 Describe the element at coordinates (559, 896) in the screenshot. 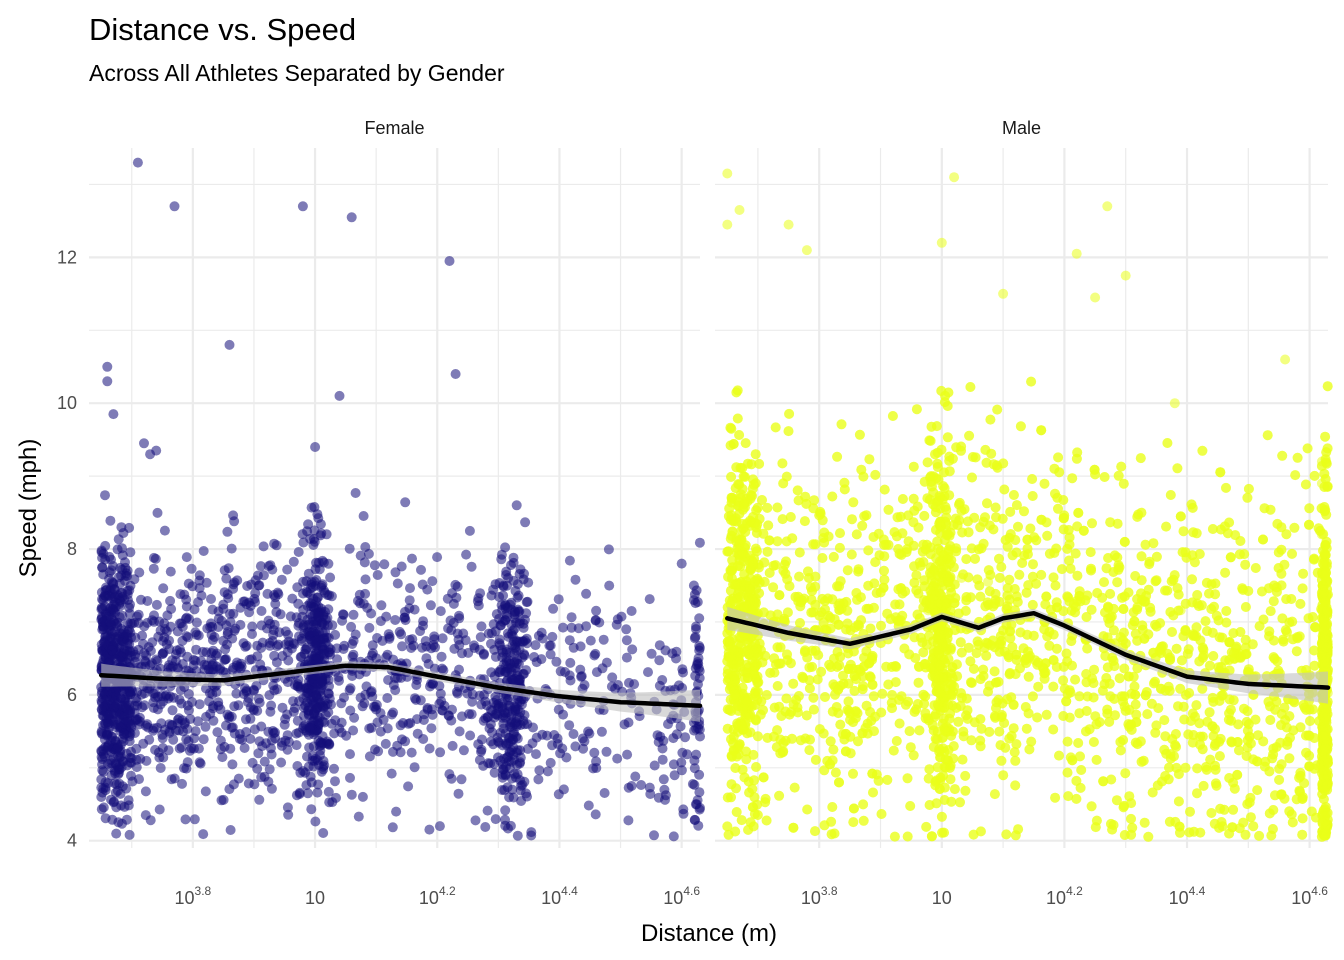

I see `x-tick-label: 104.4` at that location.